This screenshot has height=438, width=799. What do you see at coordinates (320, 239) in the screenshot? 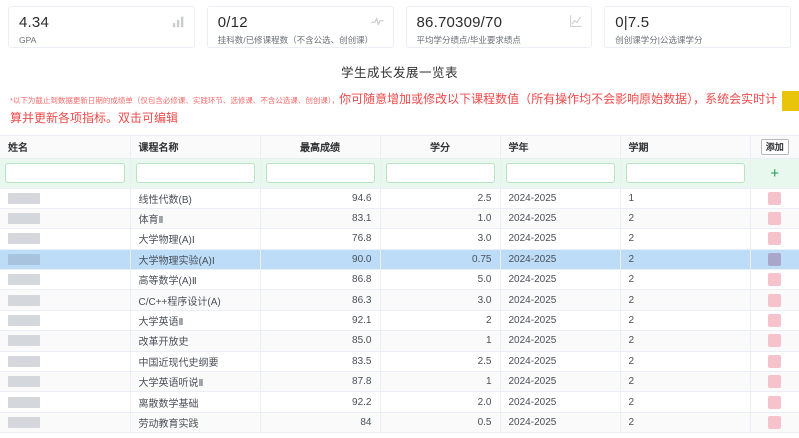
I see `cell-score: 76.8` at bounding box center [320, 239].